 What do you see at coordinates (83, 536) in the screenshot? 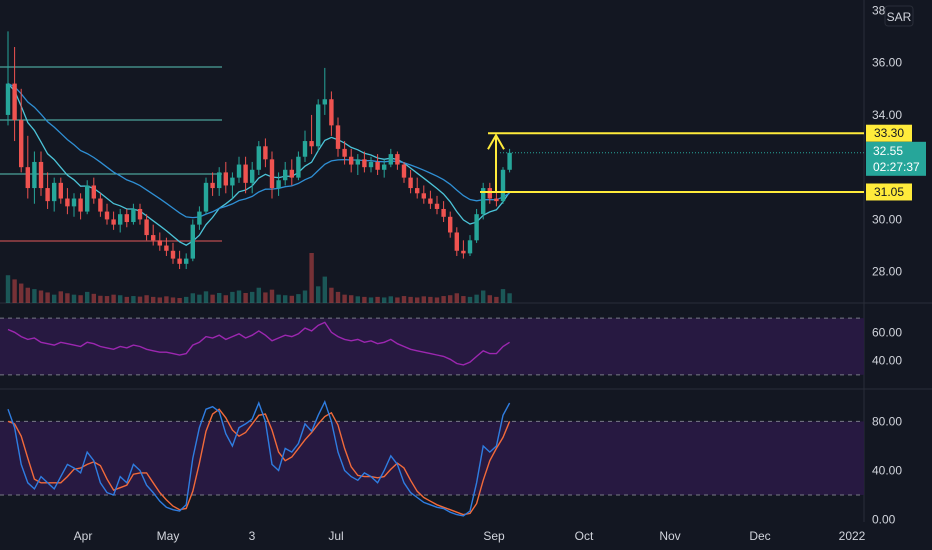
I see `time-tick-label: Apr` at bounding box center [83, 536].